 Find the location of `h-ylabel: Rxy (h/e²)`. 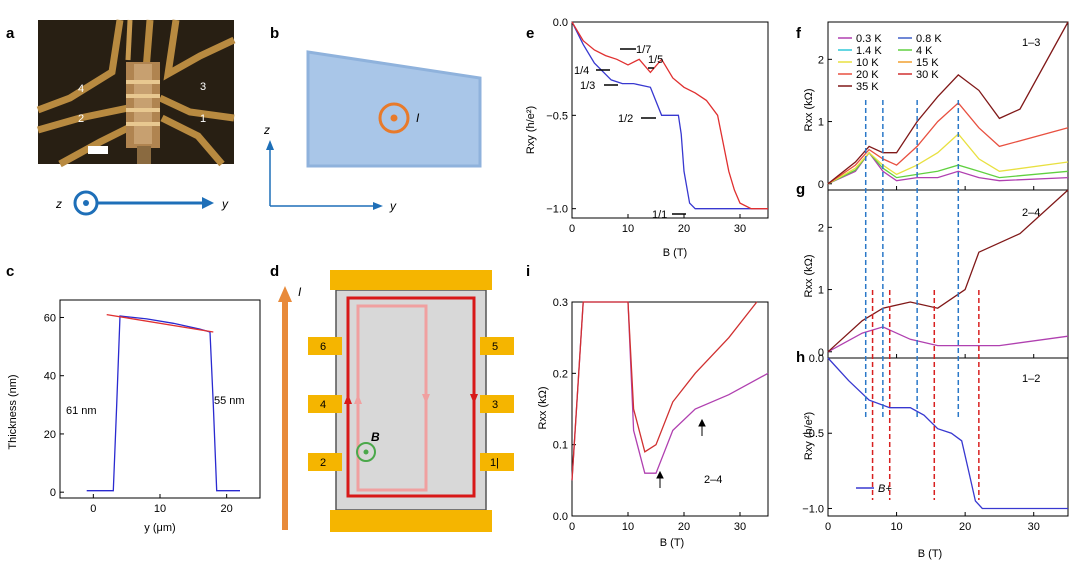

h-ylabel: Rxy (h/e²) is located at coordinates (809, 436).